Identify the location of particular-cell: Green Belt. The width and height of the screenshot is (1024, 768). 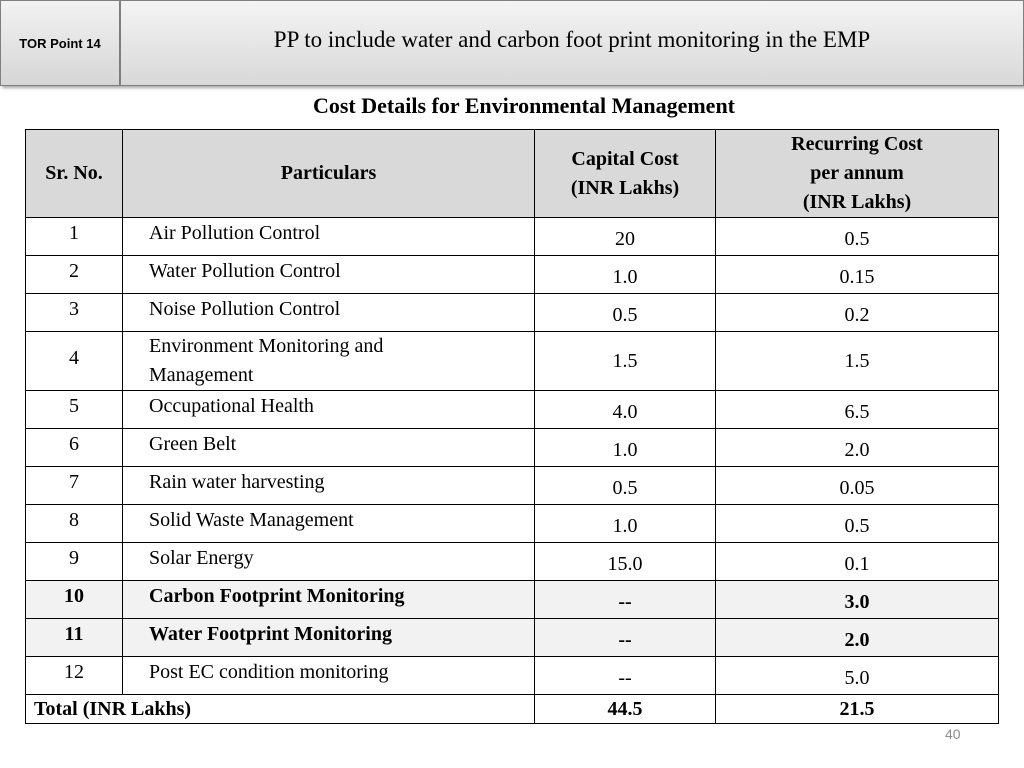
(328, 447).